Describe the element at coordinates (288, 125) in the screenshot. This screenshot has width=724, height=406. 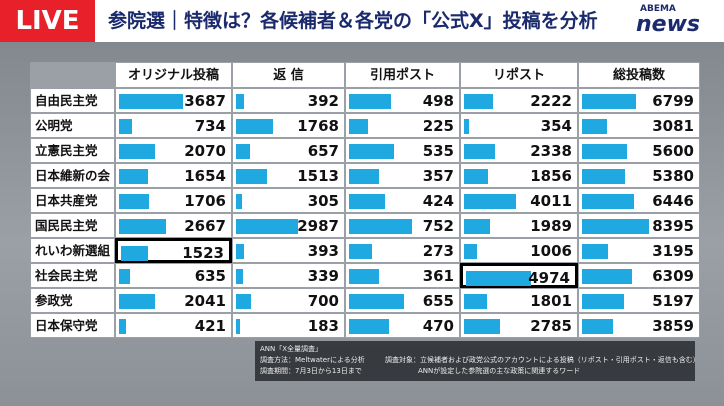
I see `value-cell: 1768` at that location.